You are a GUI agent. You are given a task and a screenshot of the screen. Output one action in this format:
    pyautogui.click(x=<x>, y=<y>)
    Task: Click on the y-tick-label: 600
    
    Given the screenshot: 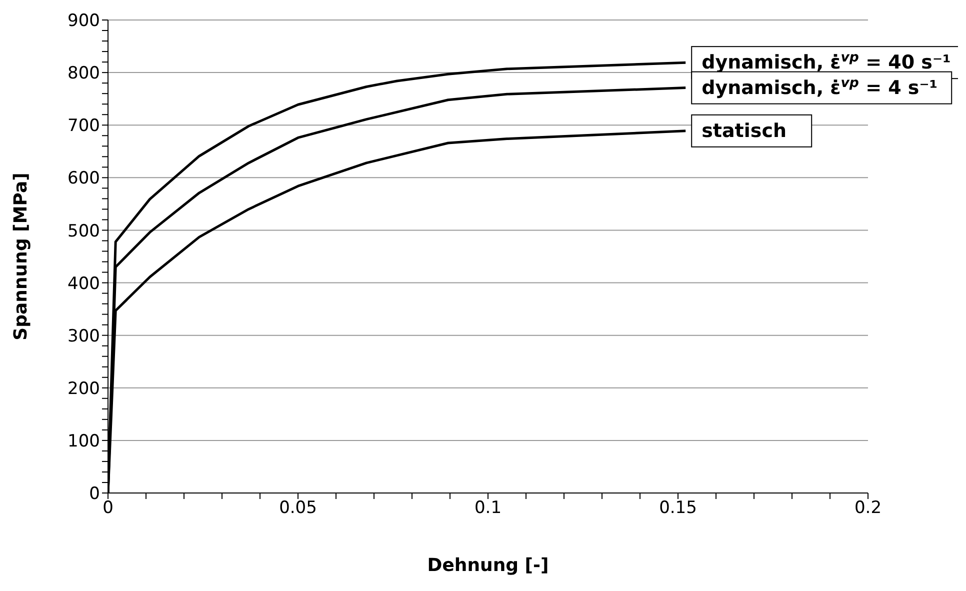 What is the action you would take?
    pyautogui.click(x=84, y=178)
    